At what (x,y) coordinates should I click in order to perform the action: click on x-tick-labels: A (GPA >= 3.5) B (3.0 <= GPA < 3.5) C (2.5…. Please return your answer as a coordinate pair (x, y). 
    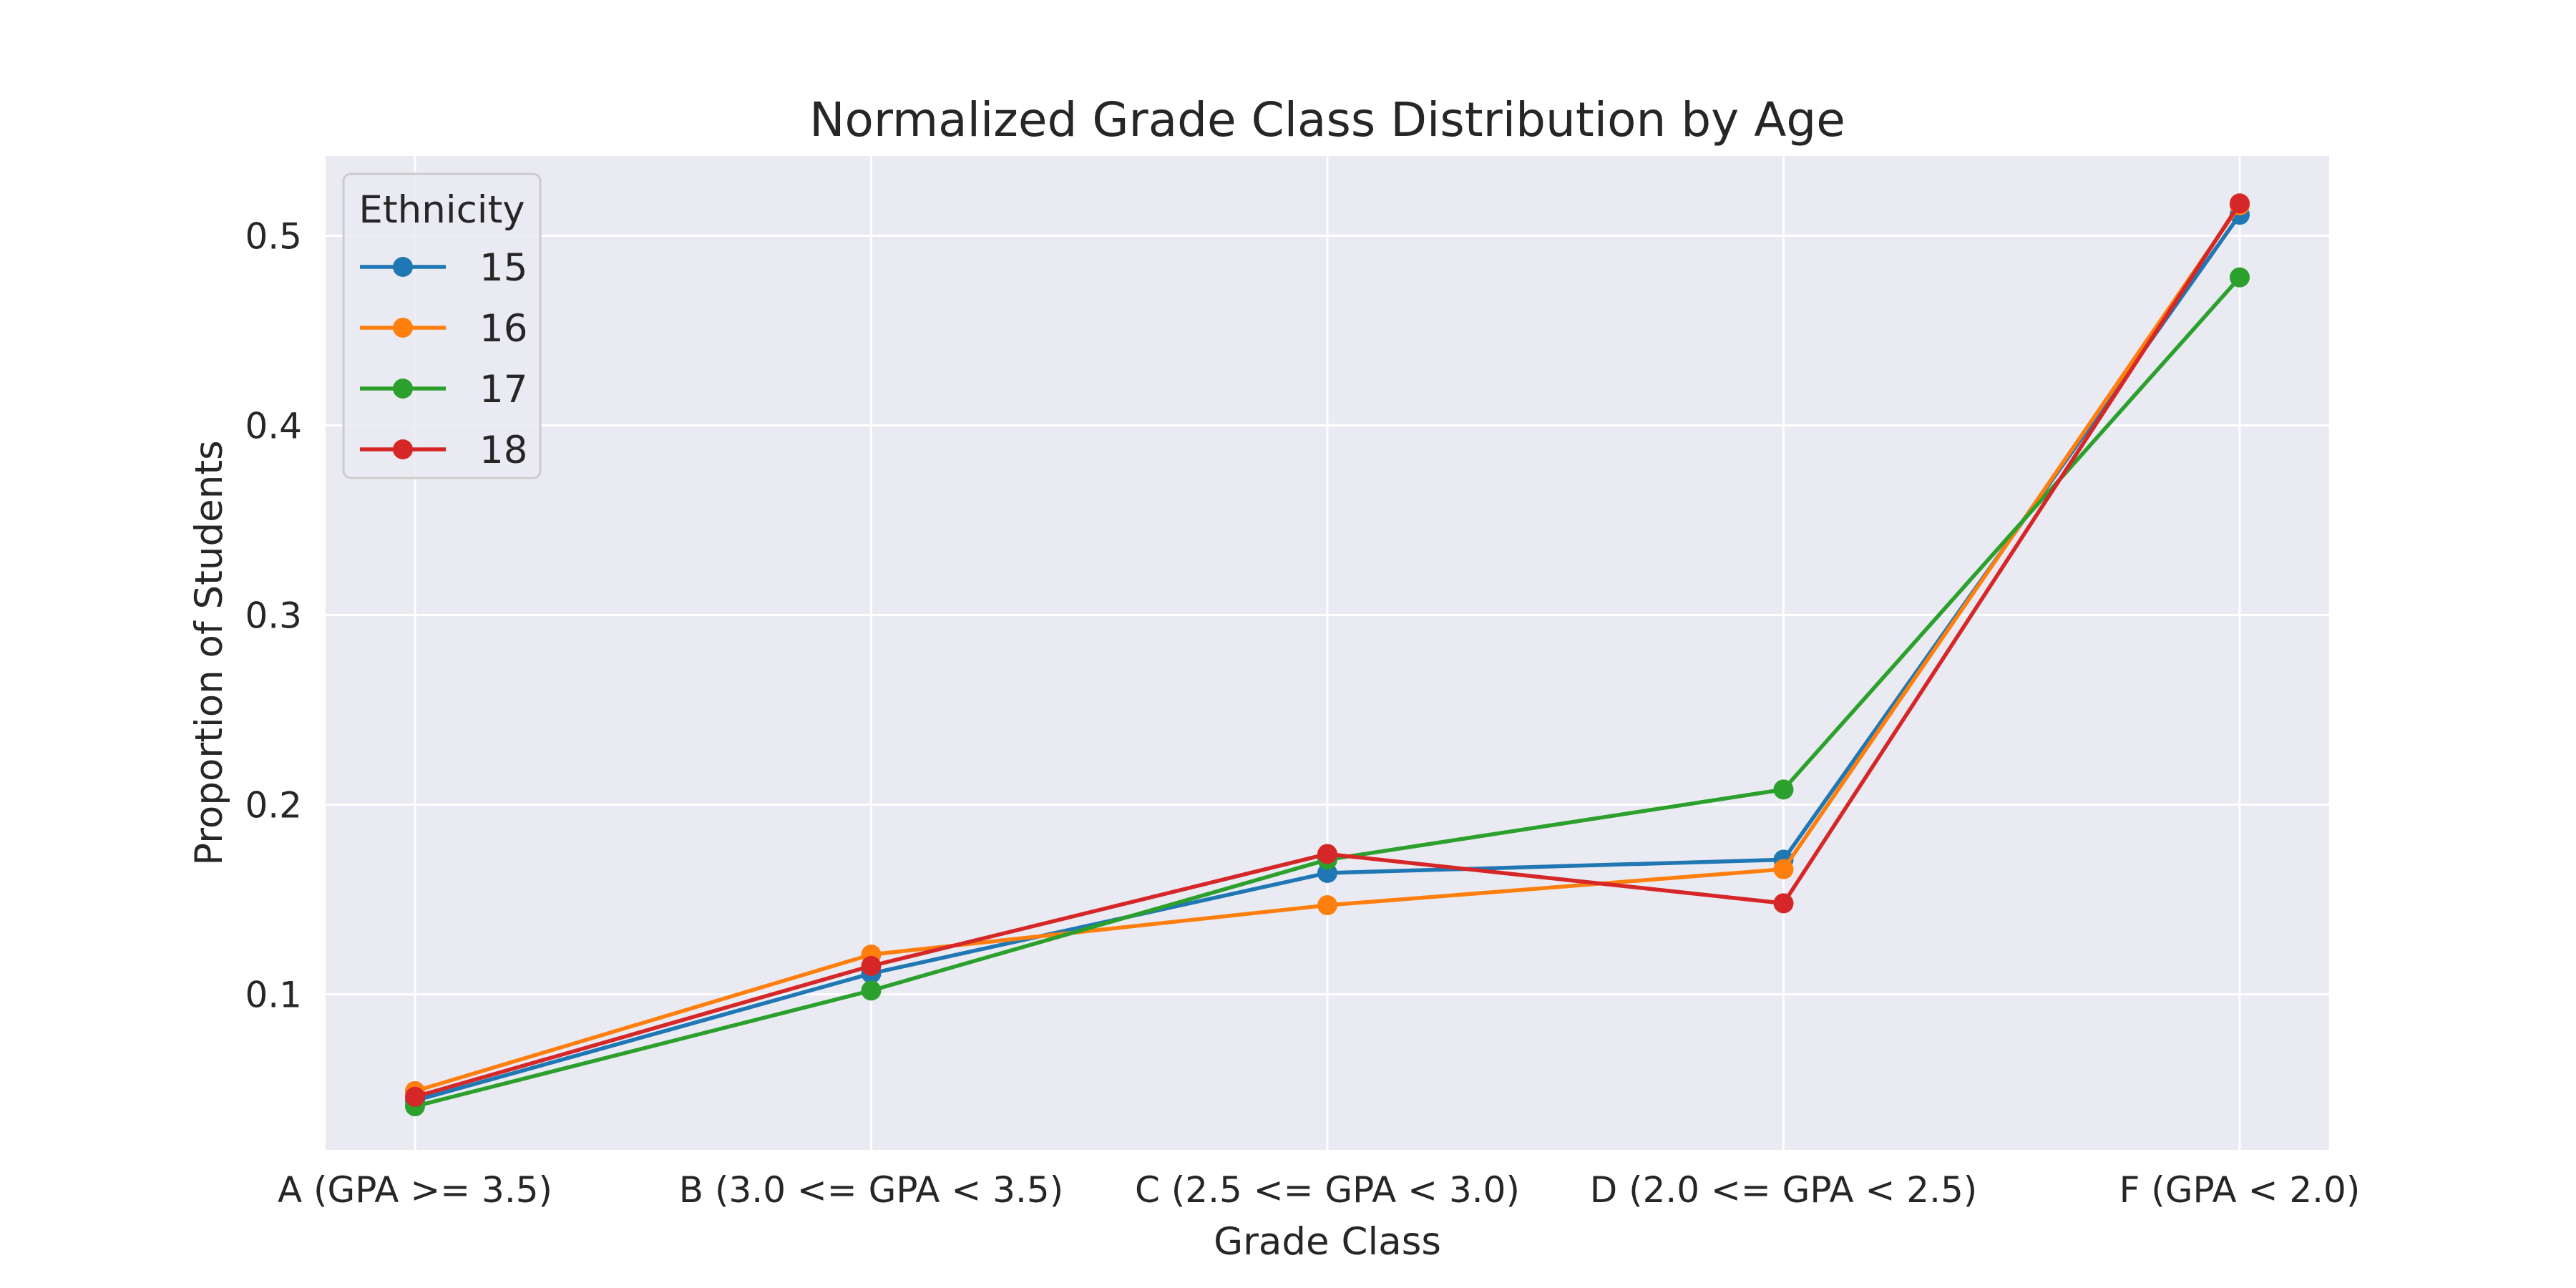
    Looking at the image, I should click on (1319, 1190).